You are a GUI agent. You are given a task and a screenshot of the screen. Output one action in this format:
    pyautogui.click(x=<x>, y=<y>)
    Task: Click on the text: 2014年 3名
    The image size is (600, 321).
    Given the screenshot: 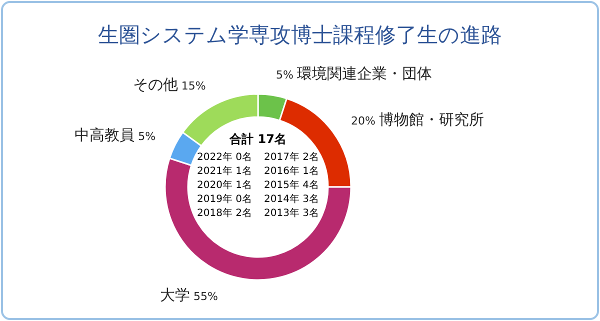 What is the action you would take?
    pyautogui.click(x=291, y=199)
    